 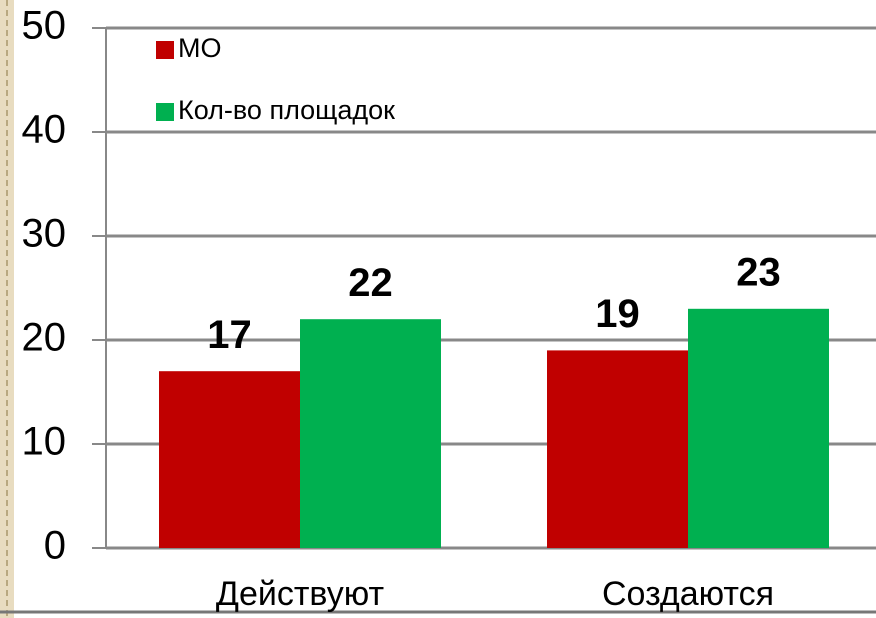 What do you see at coordinates (370, 283) in the screenshot?
I see `data-label: 22` at bounding box center [370, 283].